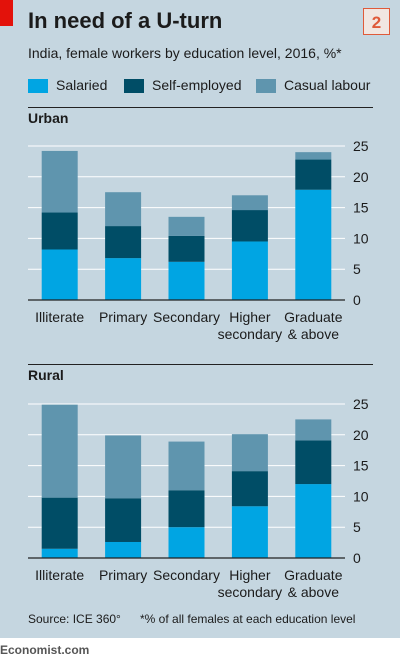 The height and width of the screenshot is (661, 400). What do you see at coordinates (357, 300) in the screenshot?
I see `chart-urban-y-tick-label: 0` at bounding box center [357, 300].